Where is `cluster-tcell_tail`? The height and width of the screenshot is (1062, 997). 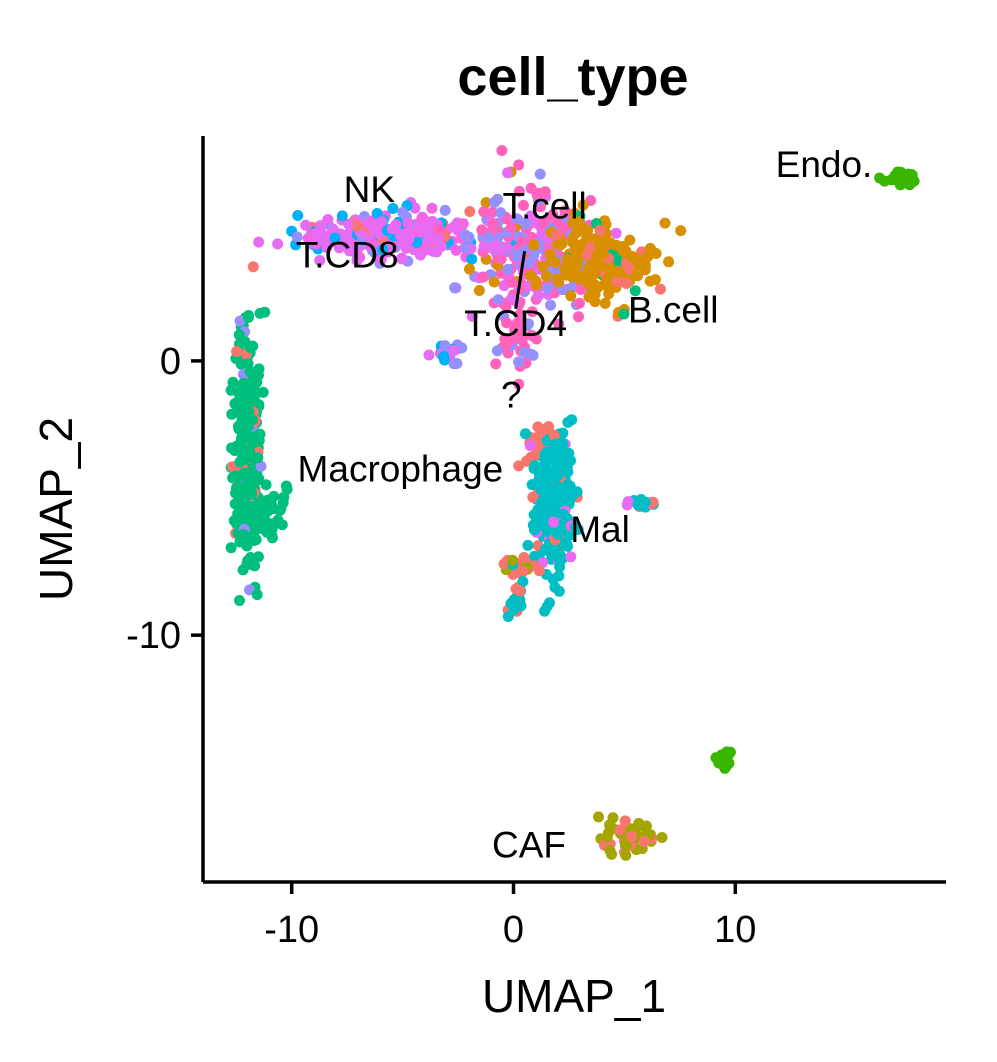
cluster-tcell_tail is located at coordinates (516, 345).